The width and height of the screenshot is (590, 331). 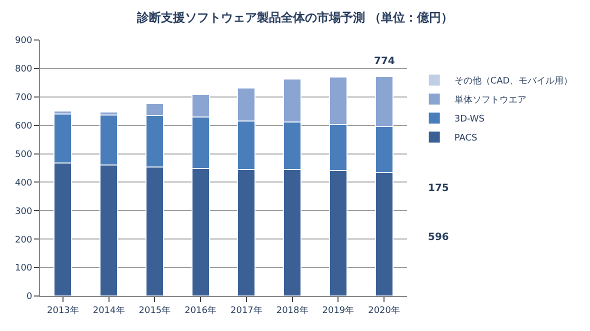 I want to click on y-tick-label: 100, so click(x=23, y=269).